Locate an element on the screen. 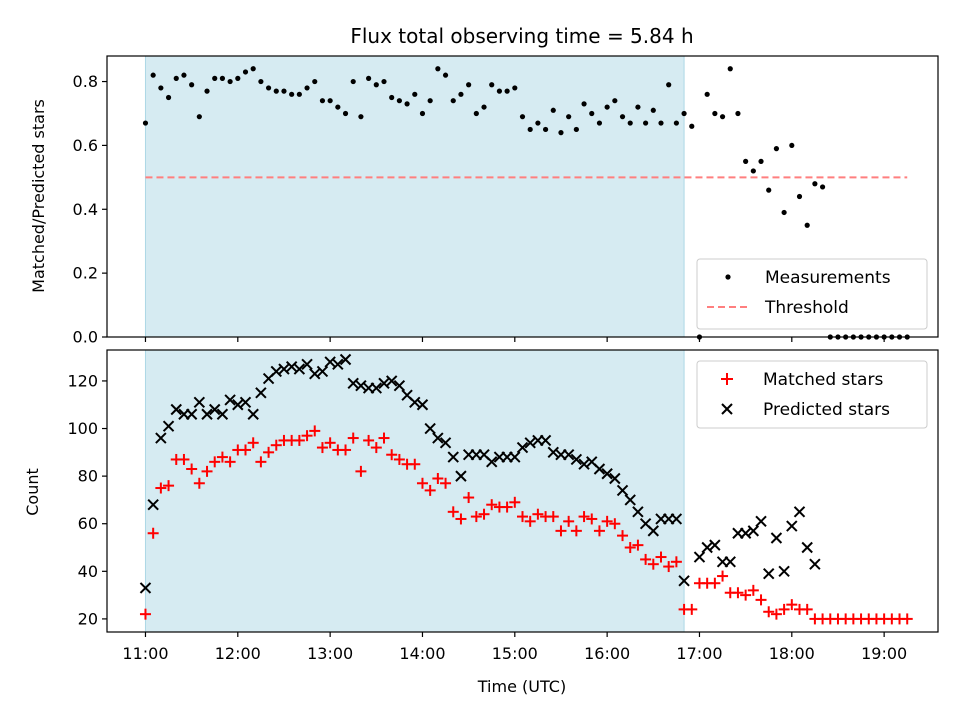 The image size is (960, 720). bottom-legend-box is located at coordinates (812, 394).